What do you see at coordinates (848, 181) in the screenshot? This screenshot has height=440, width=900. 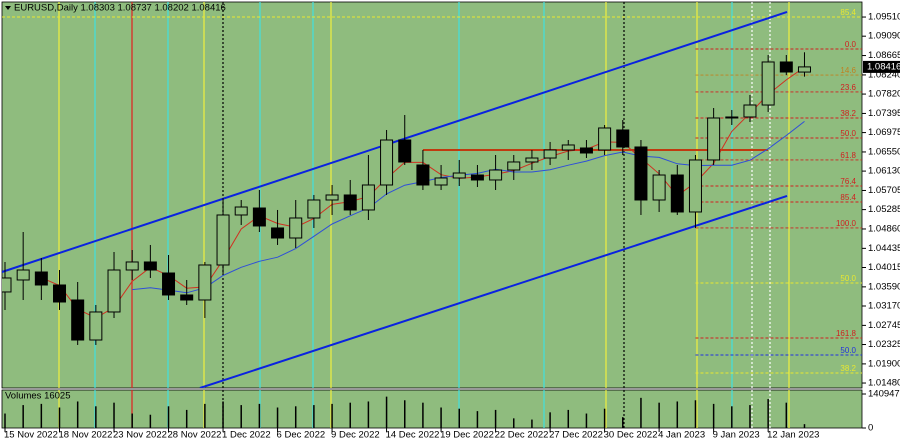 I see `fib-level-label: 76.4` at bounding box center [848, 181].